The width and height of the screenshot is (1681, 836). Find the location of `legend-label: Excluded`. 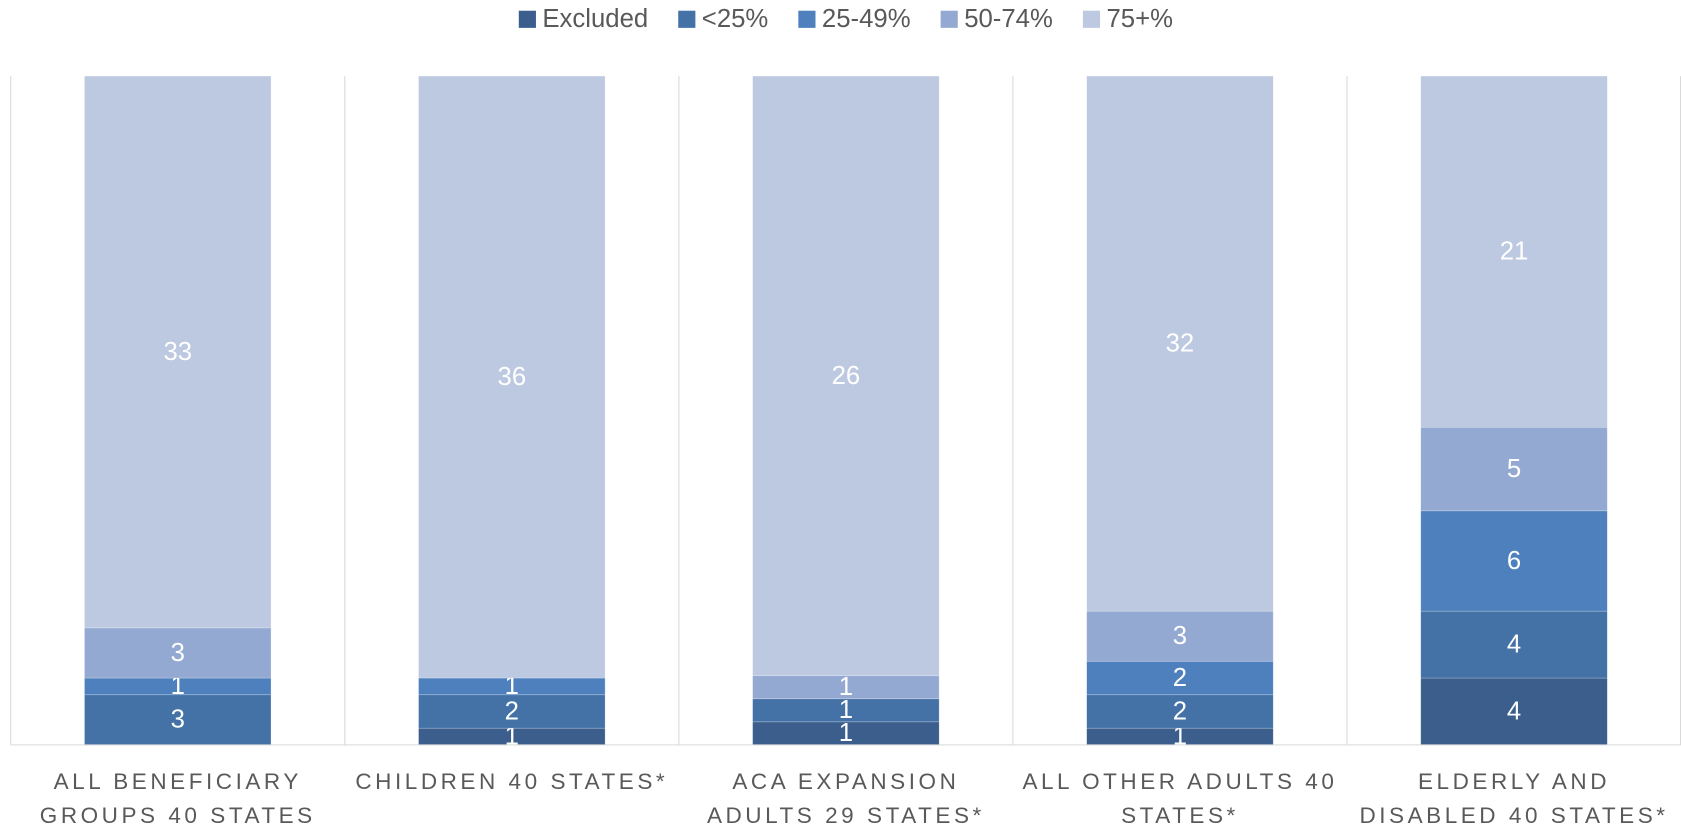

legend-label: Excluded is located at coordinates (595, 19).